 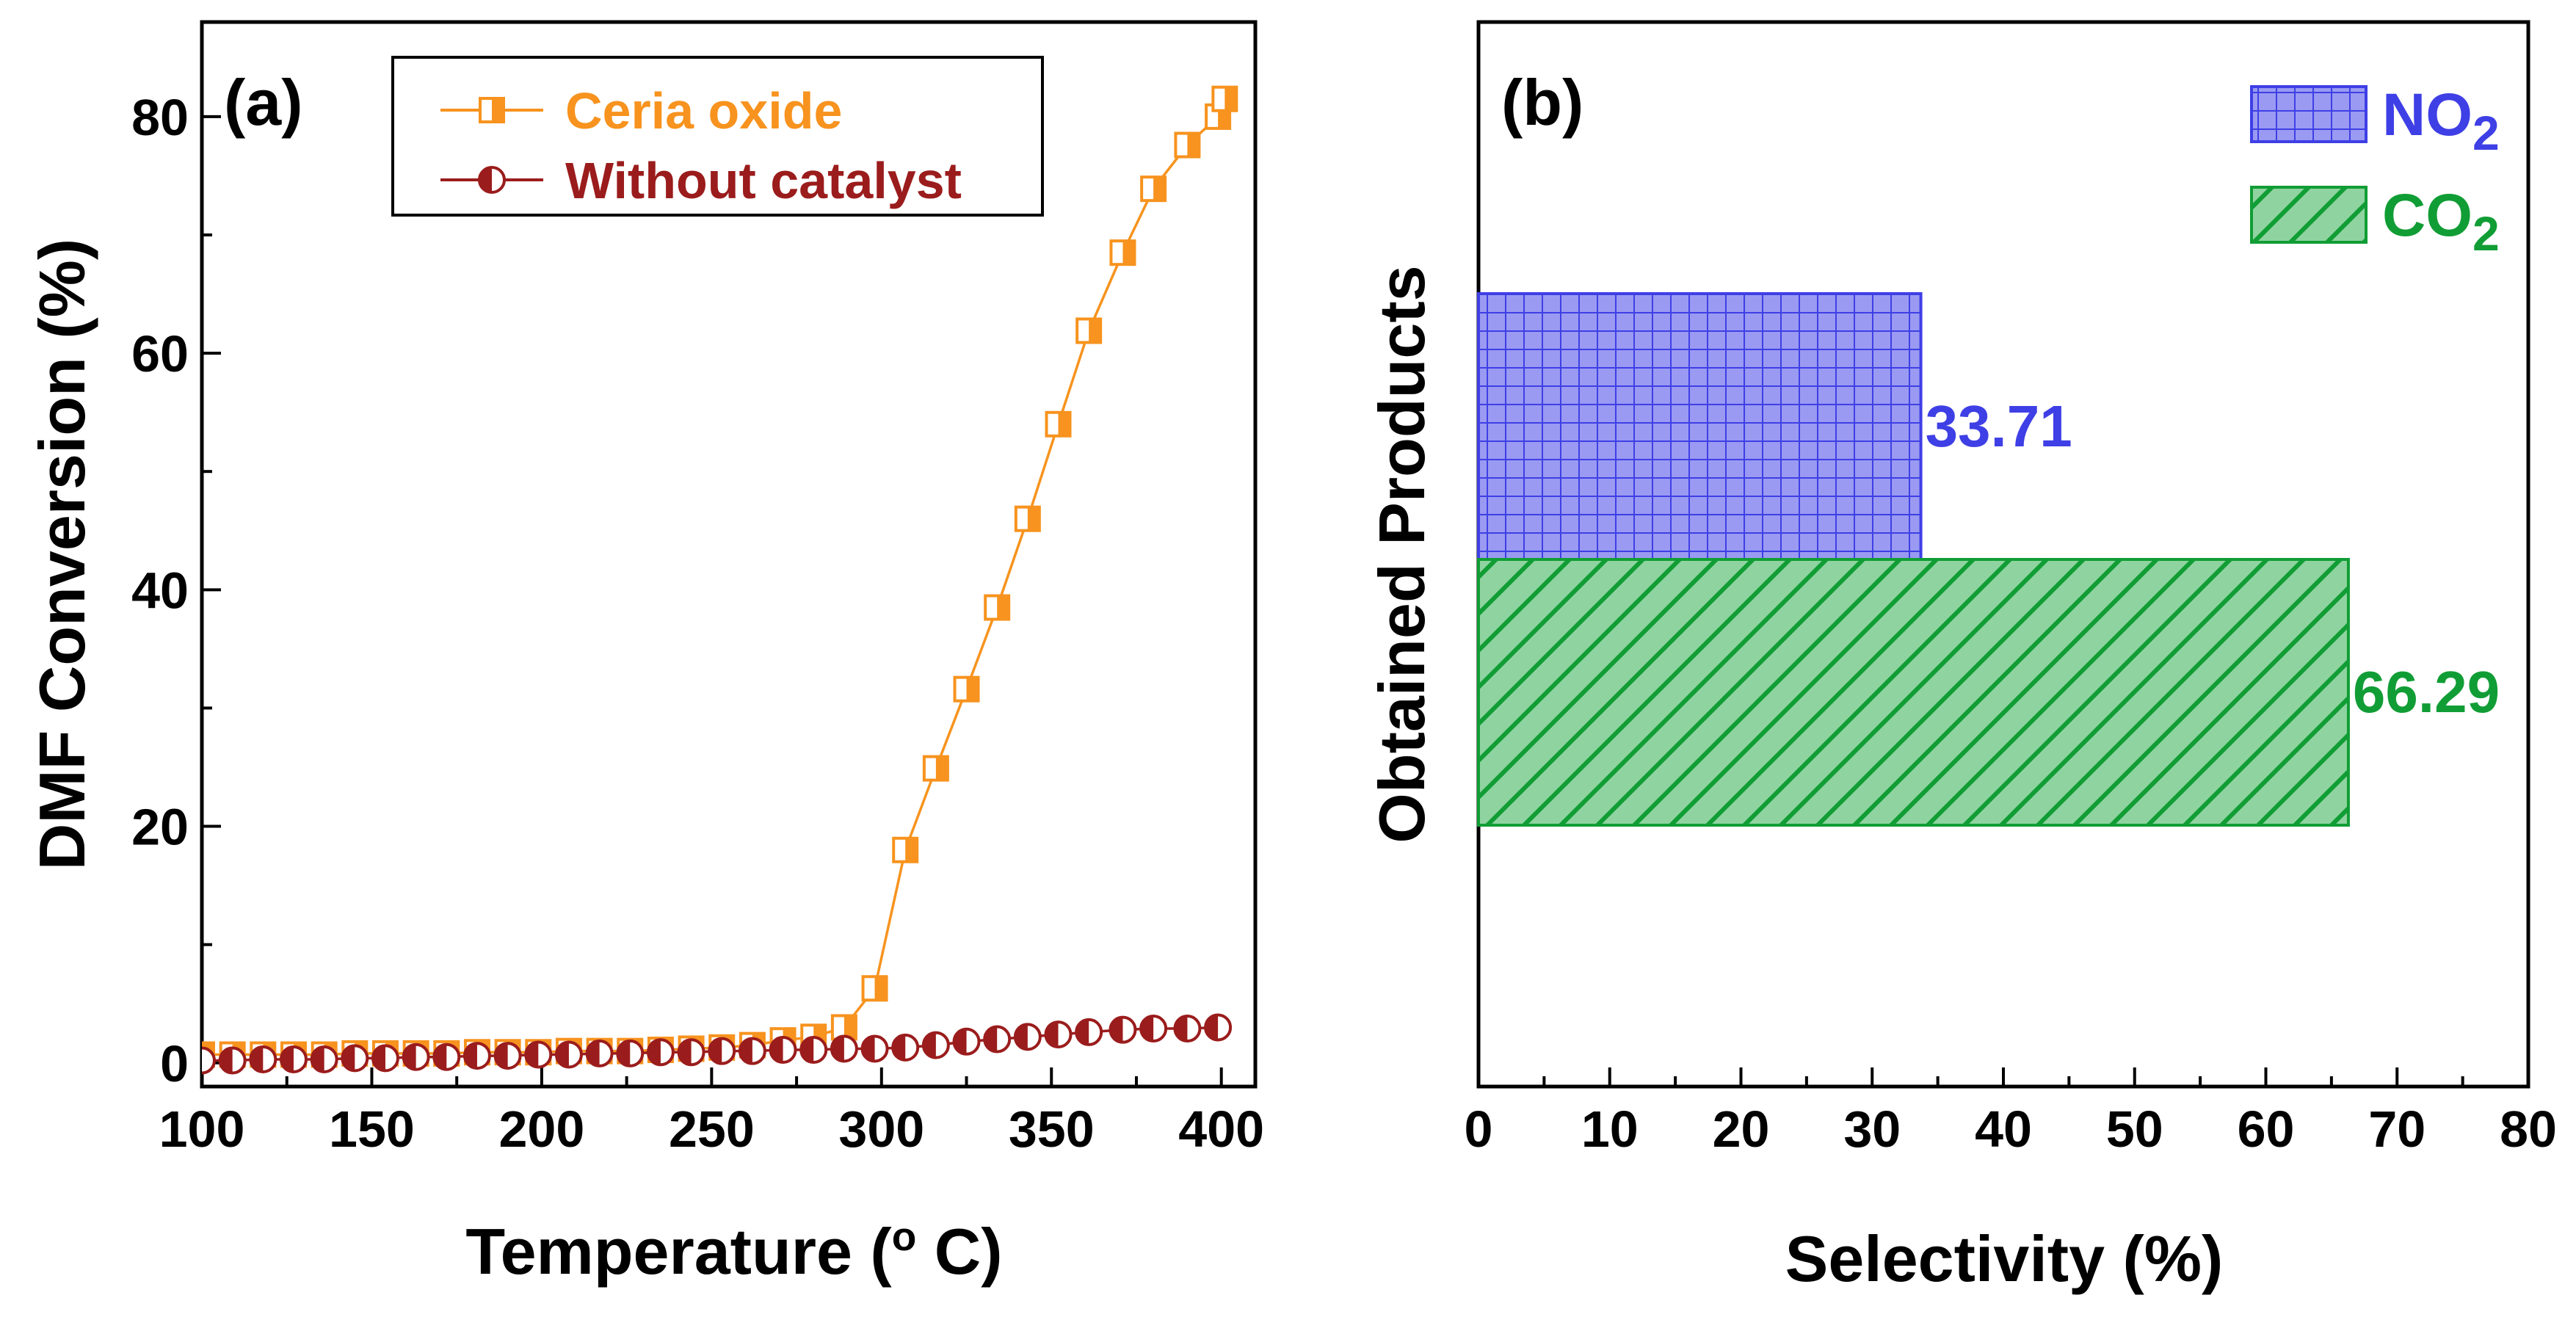 What do you see at coordinates (160, 117) in the screenshot?
I see `chart-a-y-tick-label: 80` at bounding box center [160, 117].